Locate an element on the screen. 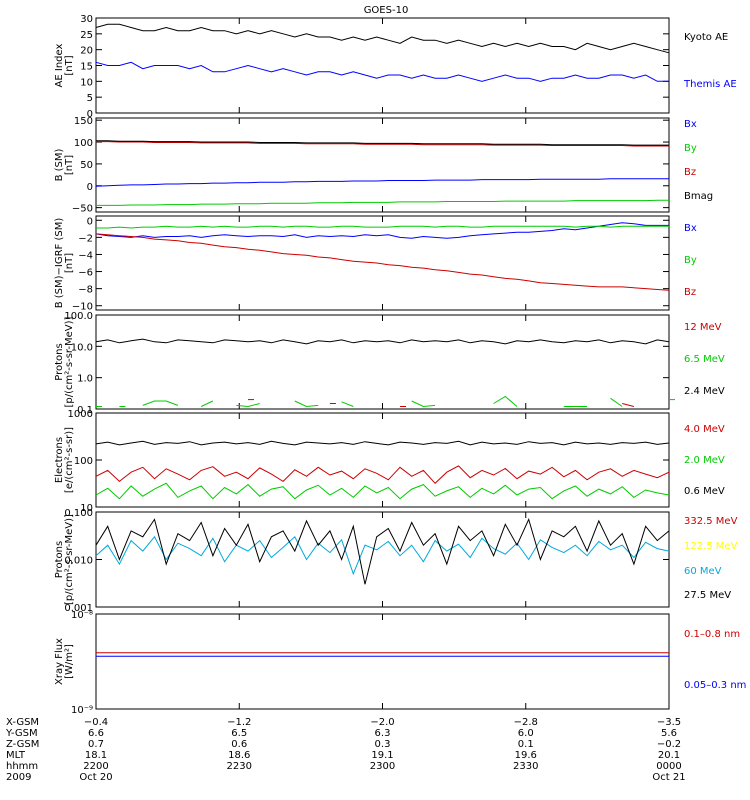  footer-row-label: MLT is located at coordinates (16, 755).